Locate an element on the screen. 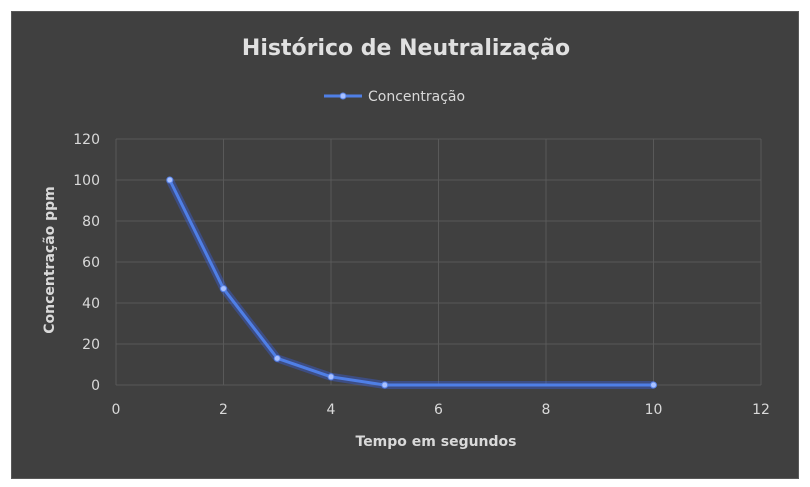  y-axis-ticks: 0 20 40 60 80 100 120 is located at coordinates (86, 263).